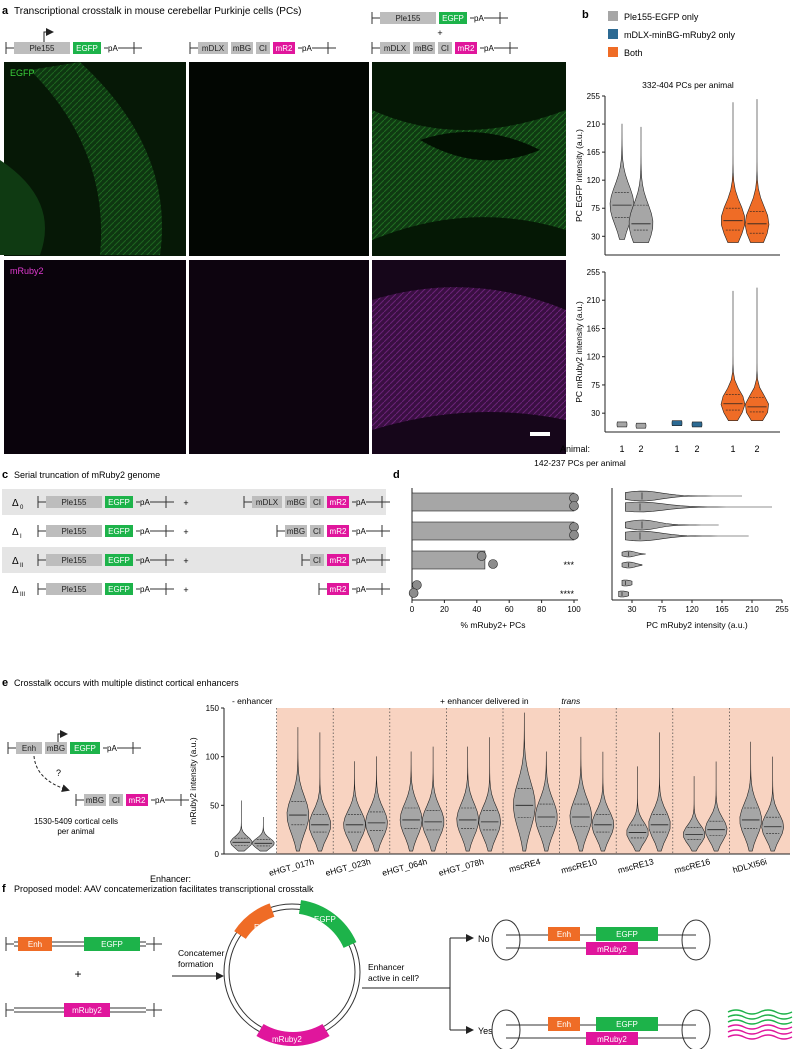  I want to click on micrograph-egfp-ple155, so click(93, 159).